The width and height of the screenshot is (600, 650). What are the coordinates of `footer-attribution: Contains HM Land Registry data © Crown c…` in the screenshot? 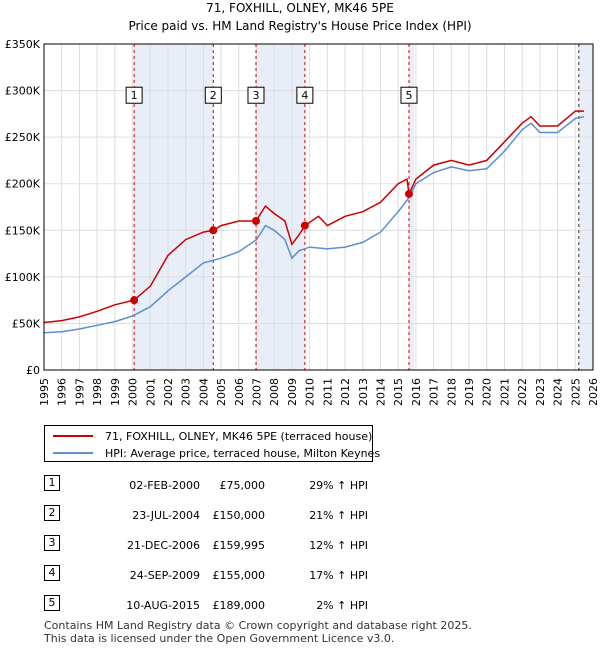 It's located at (258, 632).